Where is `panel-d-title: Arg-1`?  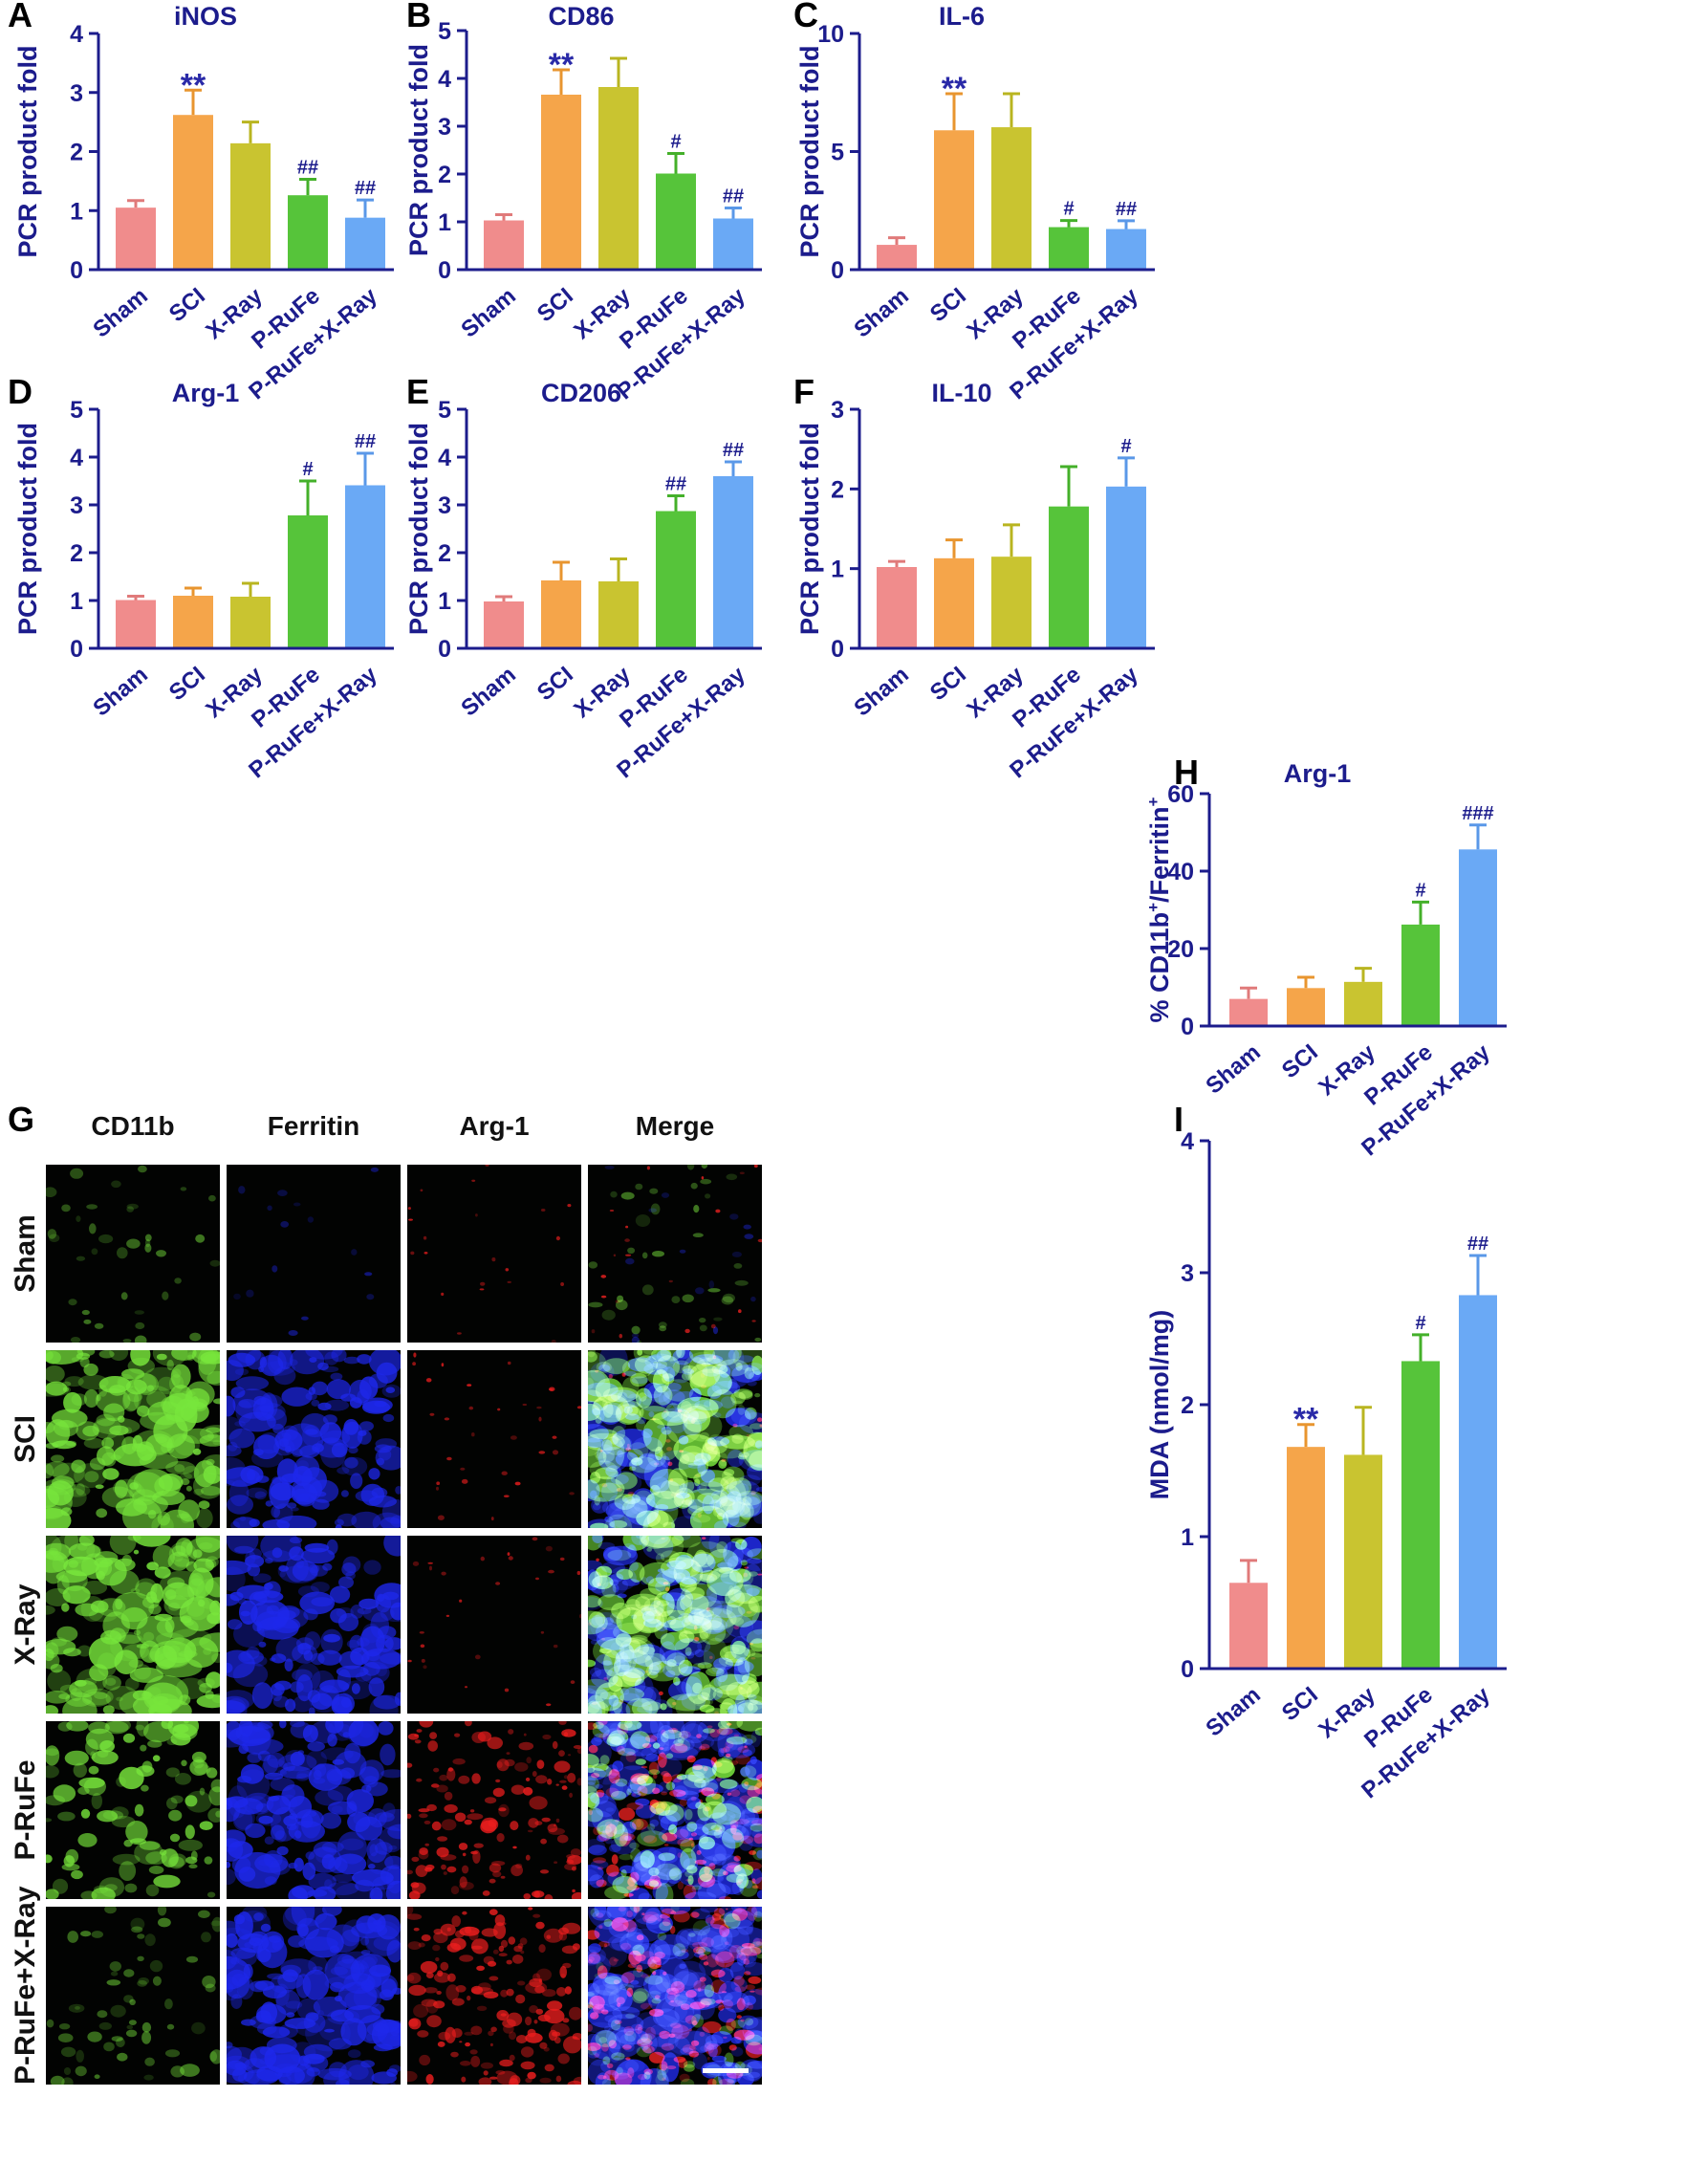 panel-d-title: Arg-1 is located at coordinates (206, 393).